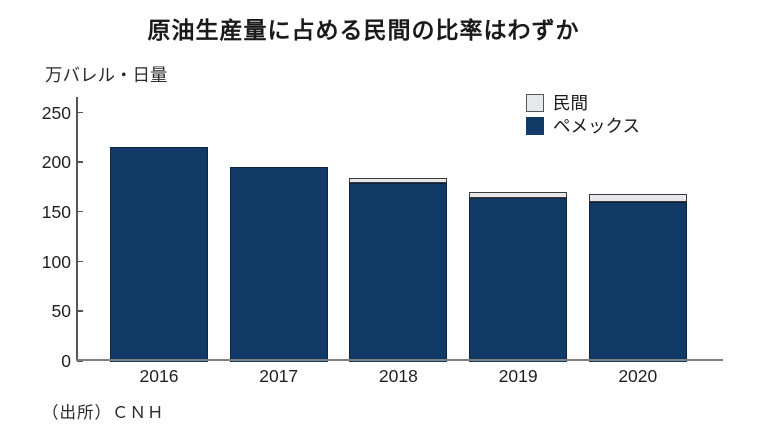 The image size is (759, 436). I want to click on legend-row: ペメックス, so click(583, 126).